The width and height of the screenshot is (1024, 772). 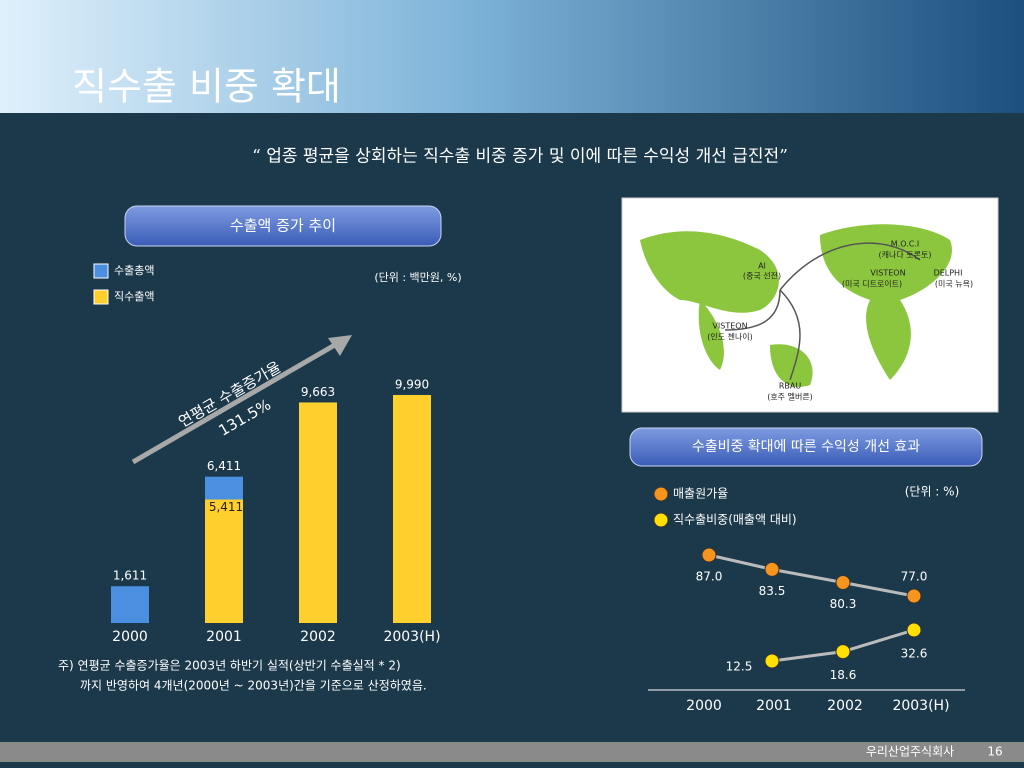 I want to click on section-title: 수출액 증가 추이, so click(x=283, y=226).